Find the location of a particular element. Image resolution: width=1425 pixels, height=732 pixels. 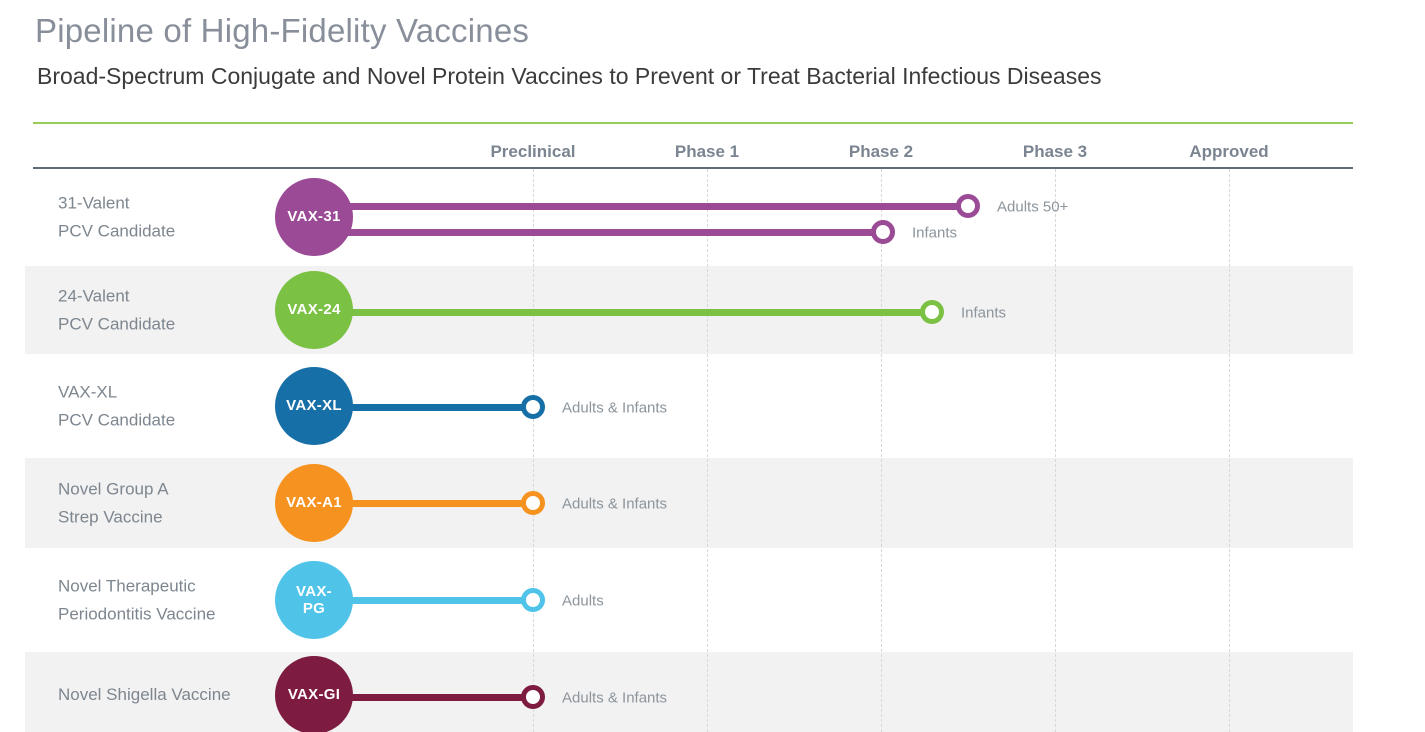

program-name-line: Strep Vaccine is located at coordinates (110, 516).